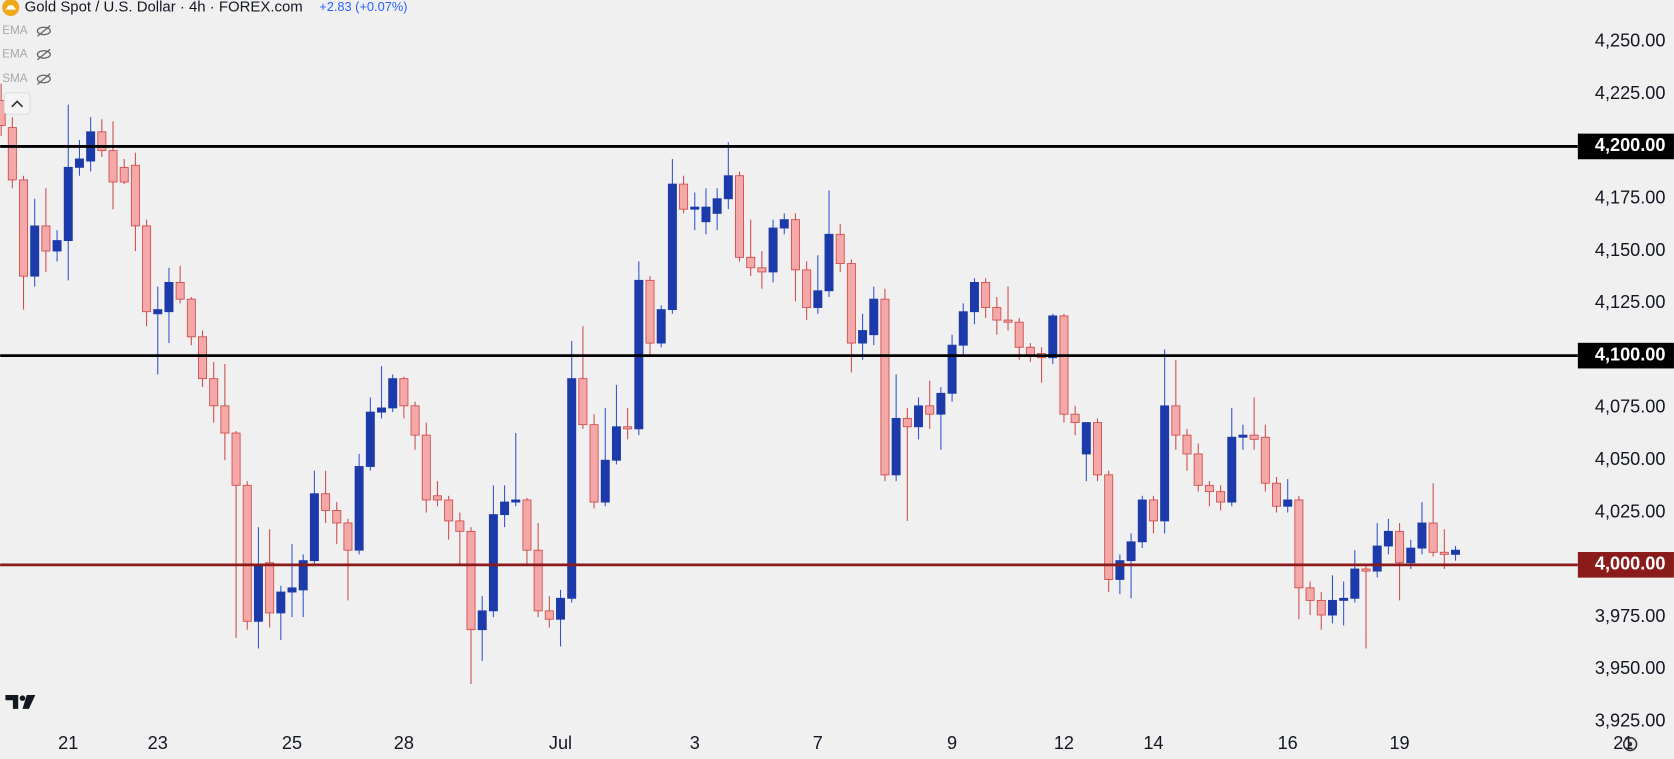 This screenshot has height=759, width=1674. I want to click on collapse-button, so click(17, 103).